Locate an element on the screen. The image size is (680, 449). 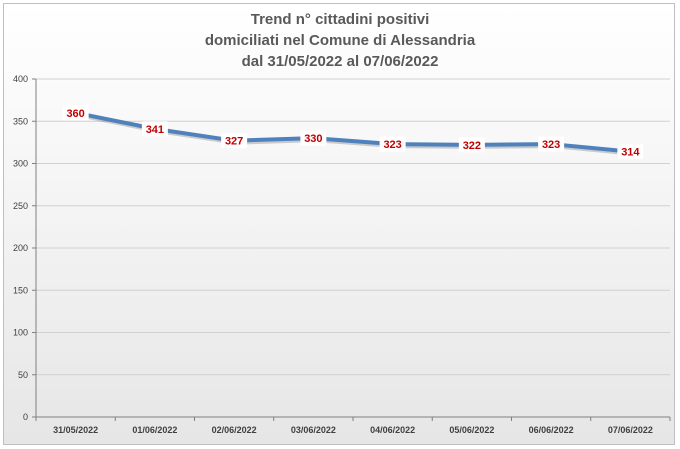
x-tick-label: 31/05/2022 is located at coordinates (75, 430).